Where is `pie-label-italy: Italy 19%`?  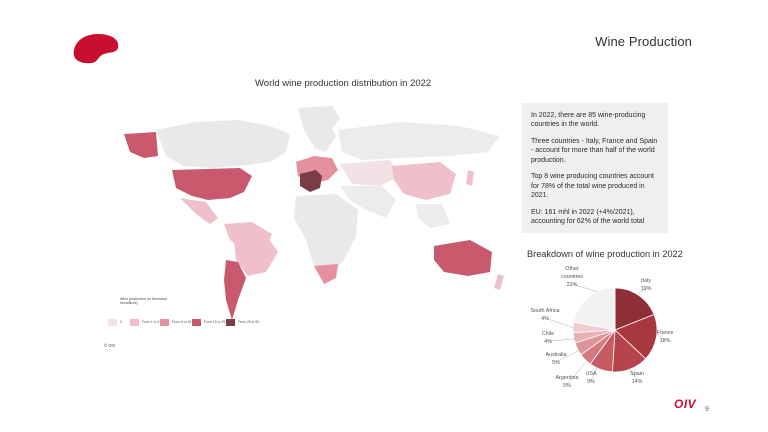
pie-label-italy: Italy 19% is located at coordinates (644, 286).